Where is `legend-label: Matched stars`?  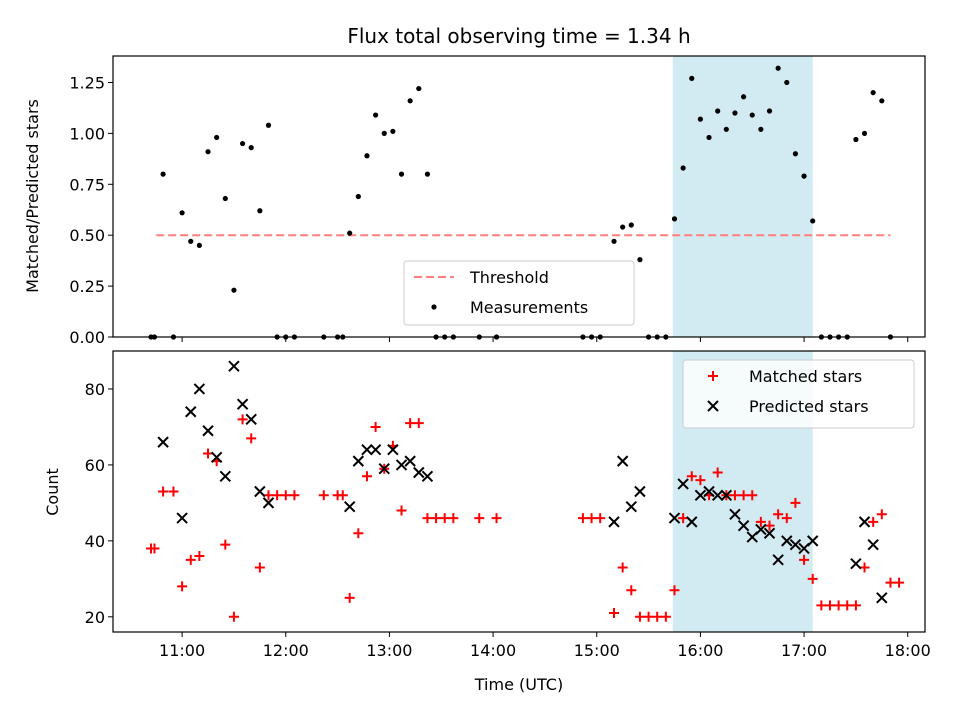 legend-label: Matched stars is located at coordinates (805, 376).